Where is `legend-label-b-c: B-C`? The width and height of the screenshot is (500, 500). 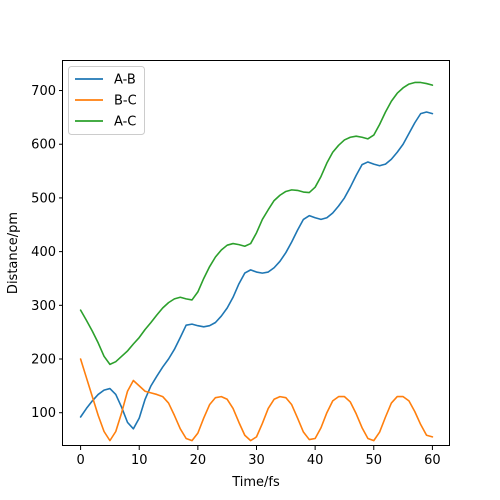 legend-label-b-c: B-C is located at coordinates (125, 101).